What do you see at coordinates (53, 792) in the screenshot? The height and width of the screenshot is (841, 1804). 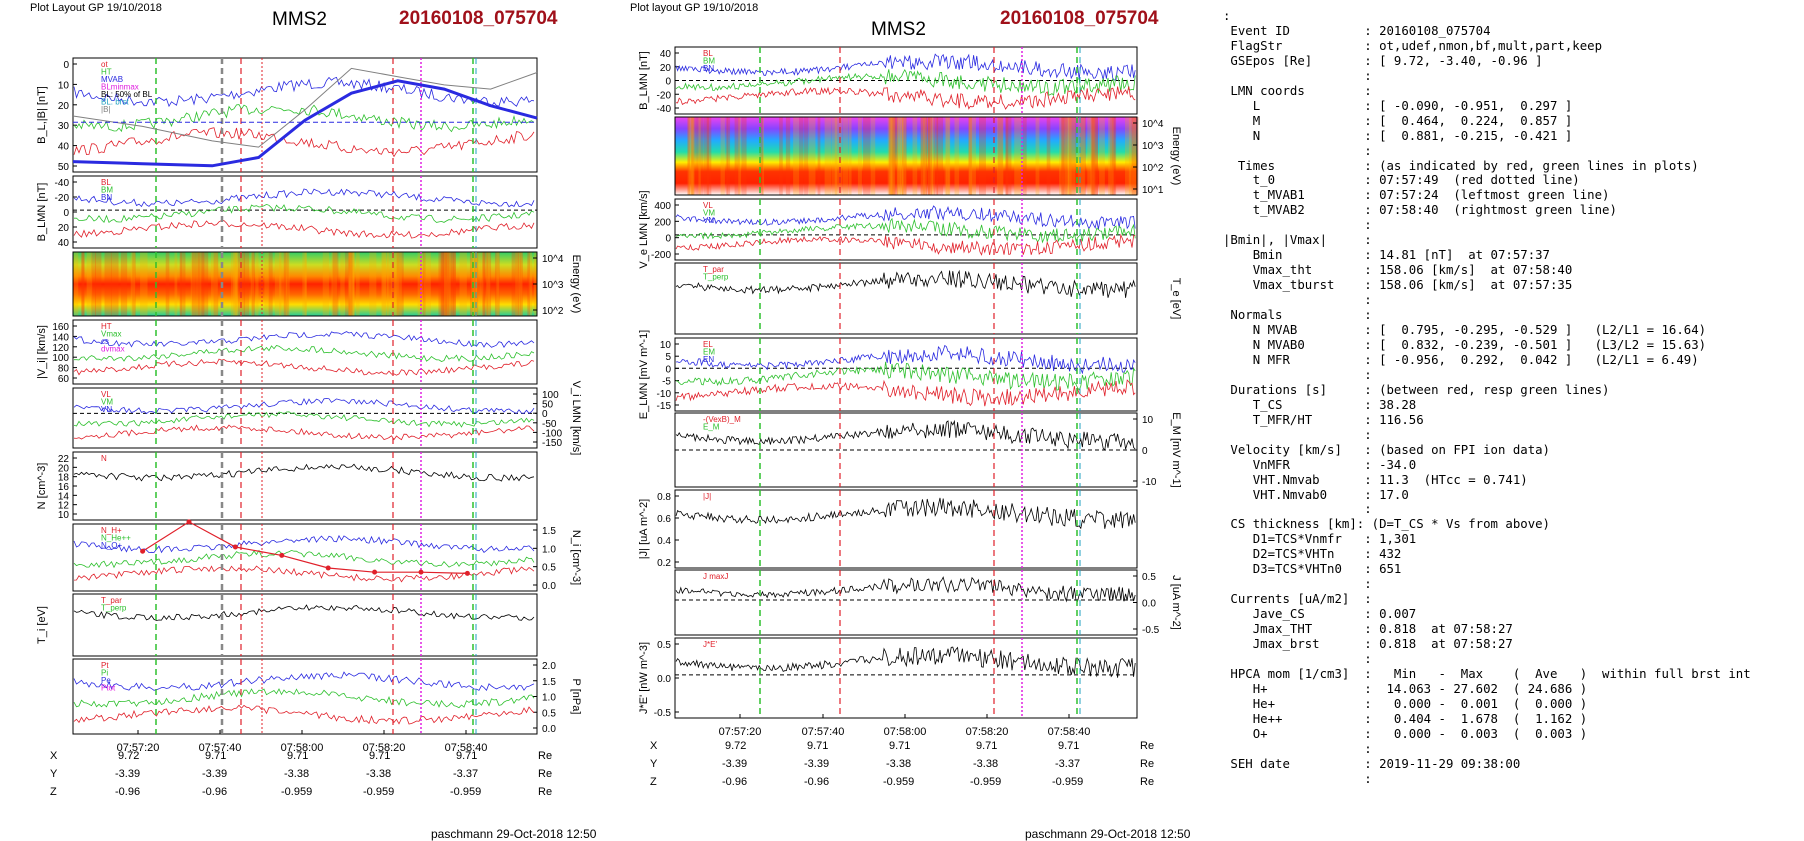 I see `left-pos-label-z: Z` at bounding box center [53, 792].